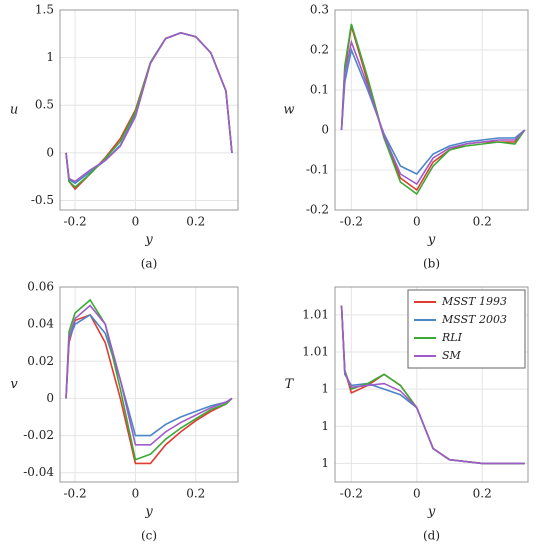 The width and height of the screenshot is (547, 550). I want to click on y-axis-label: w, so click(288, 110).